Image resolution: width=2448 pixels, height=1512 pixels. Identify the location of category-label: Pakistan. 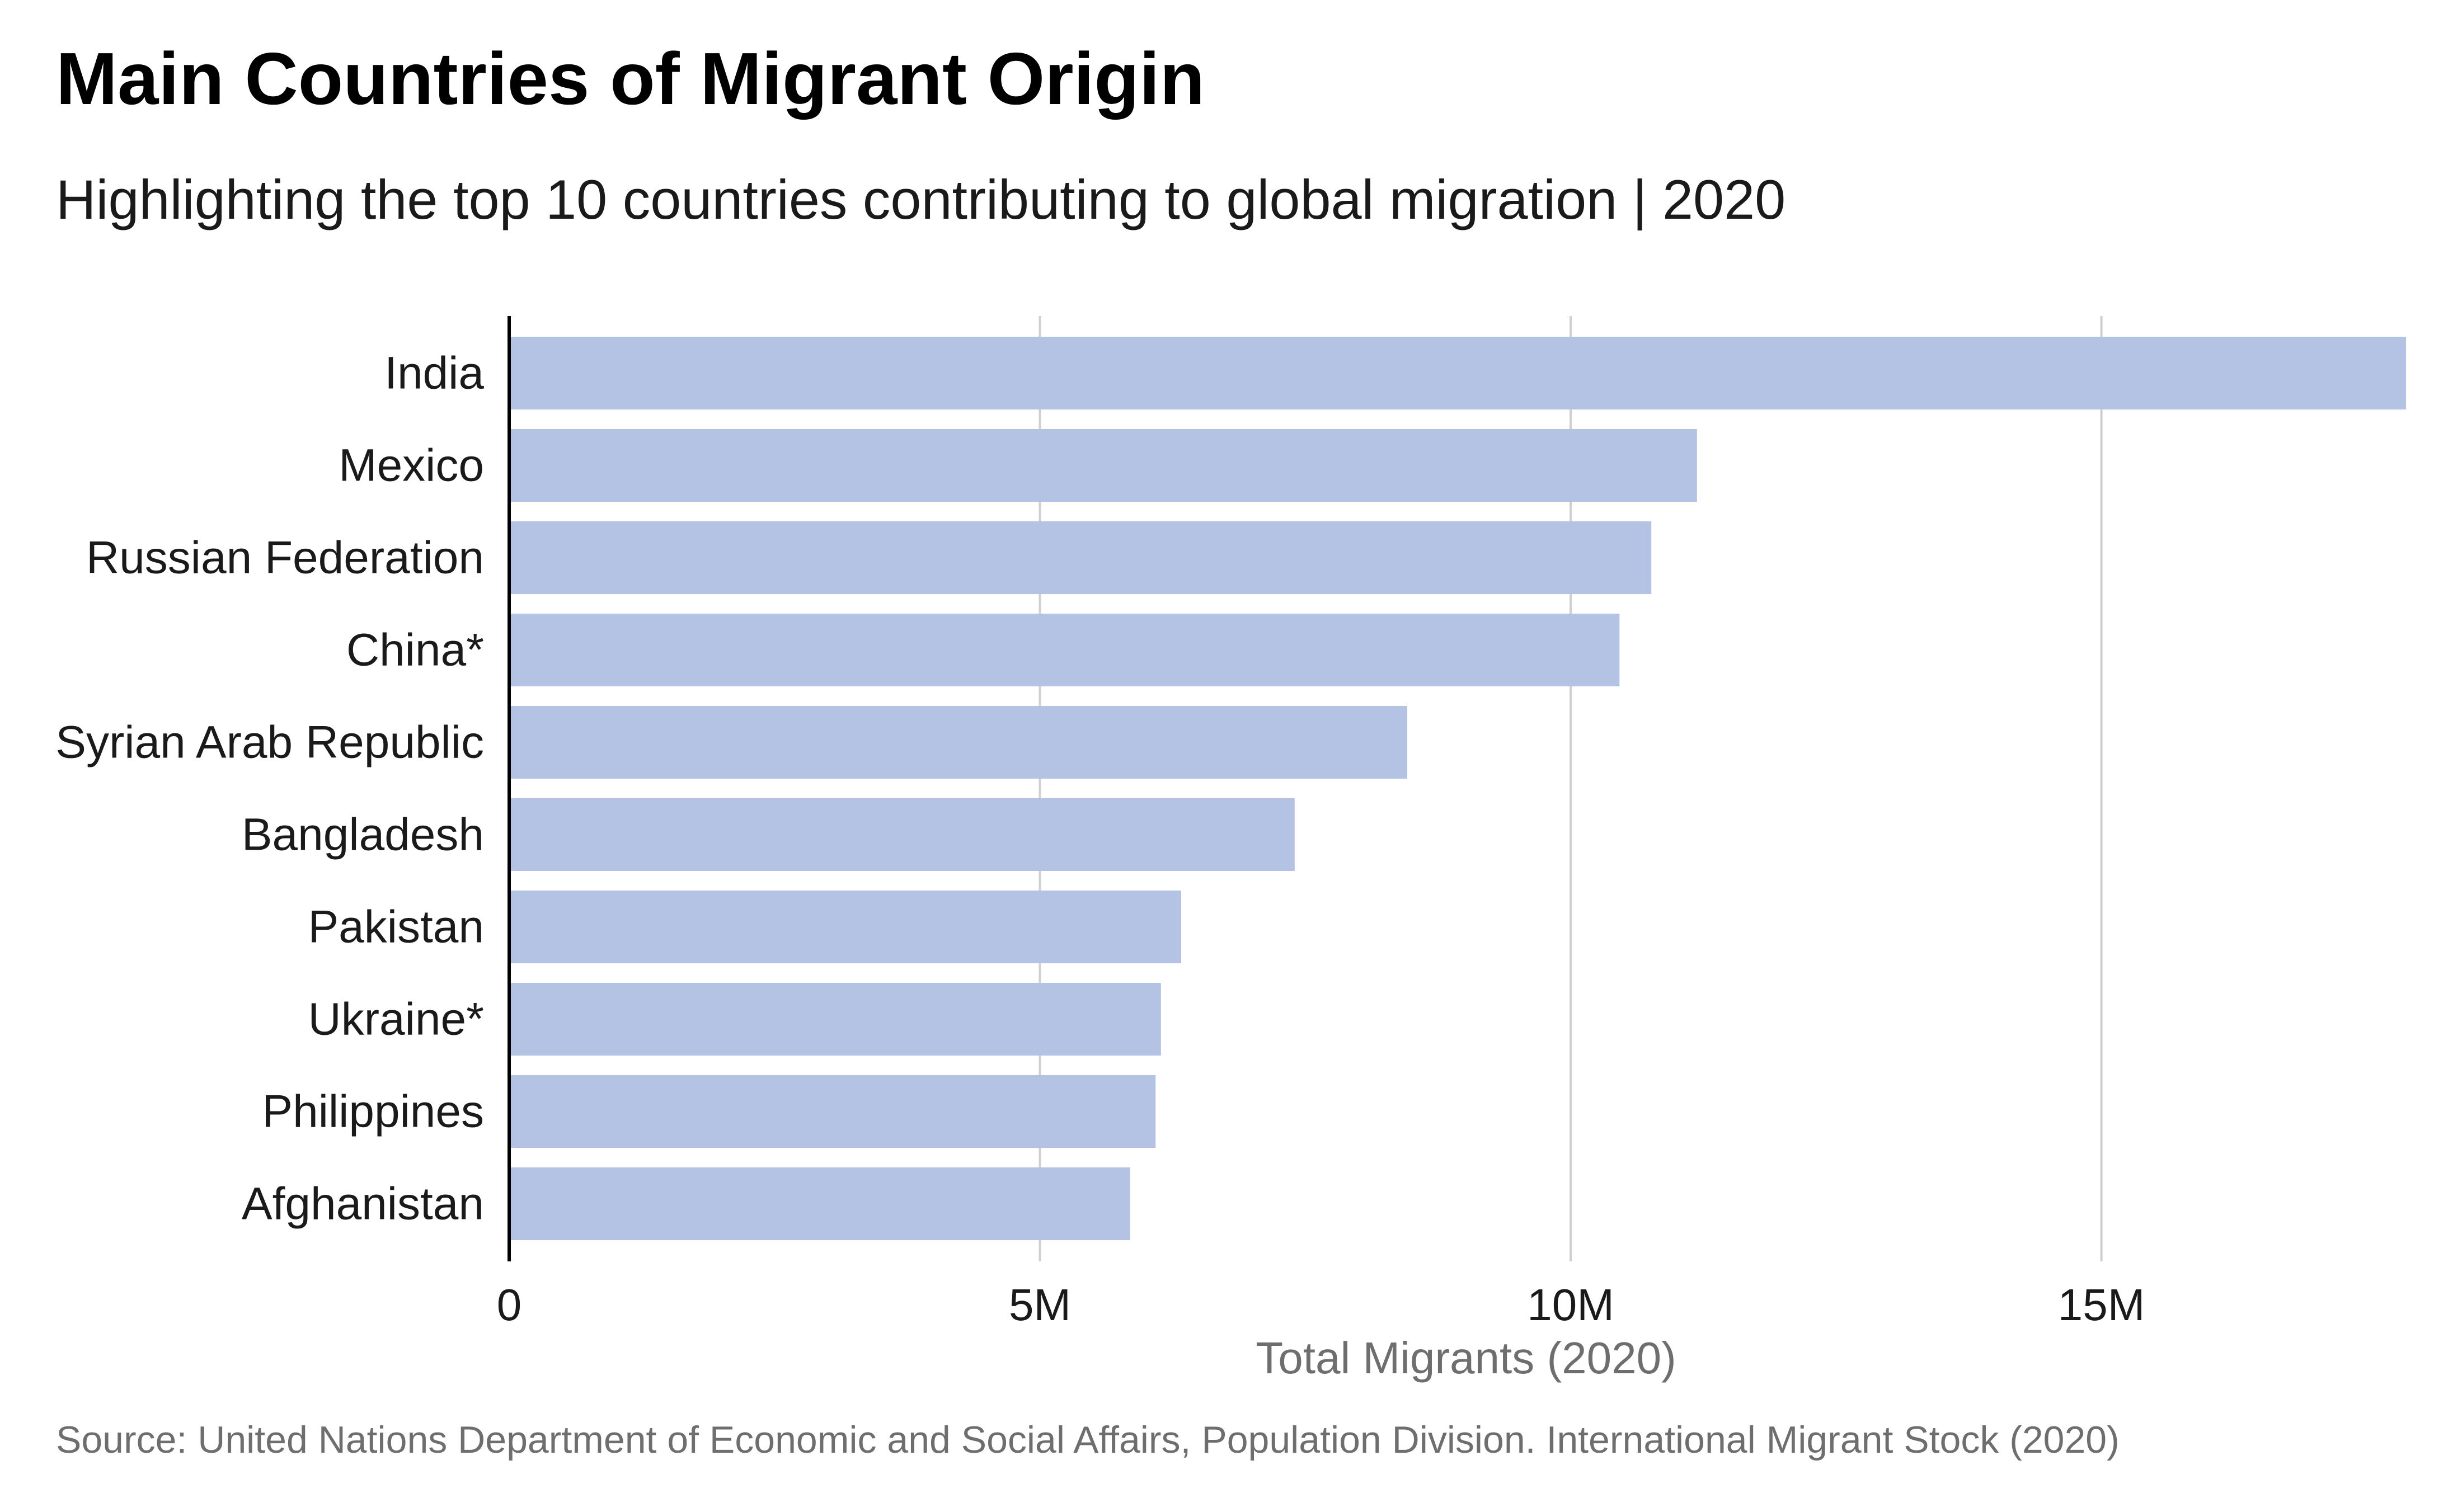
(396, 928).